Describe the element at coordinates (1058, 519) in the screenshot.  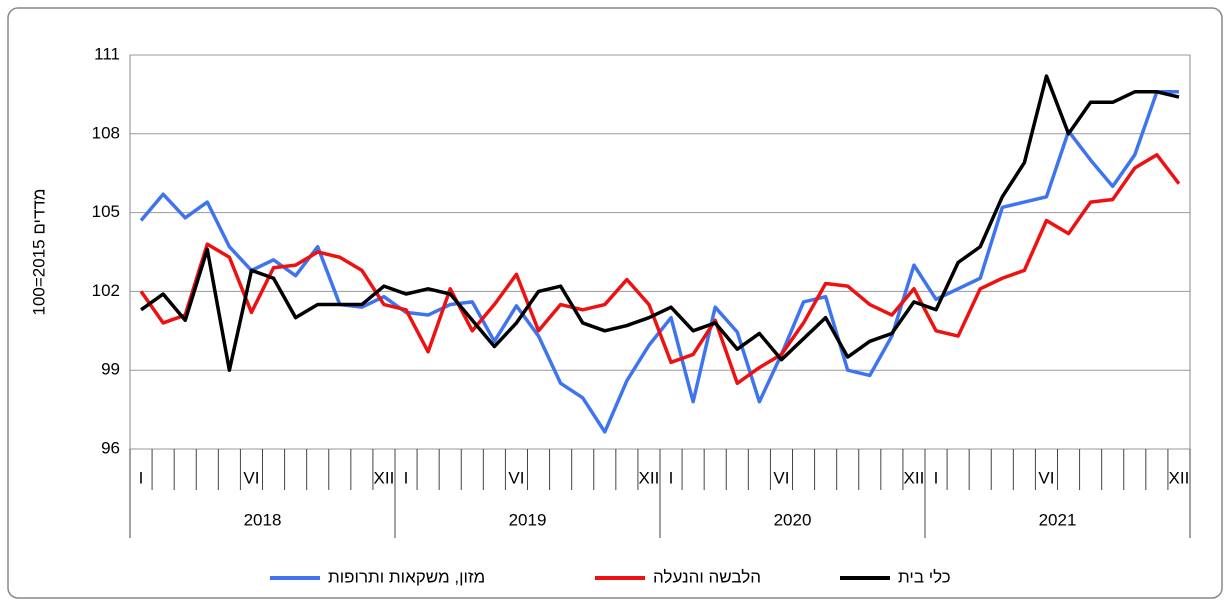
I see `year-label: 2021` at that location.